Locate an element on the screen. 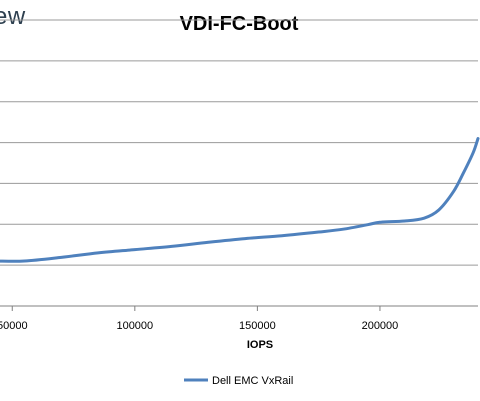  x-tick-label: 50000 is located at coordinates (14, 326).